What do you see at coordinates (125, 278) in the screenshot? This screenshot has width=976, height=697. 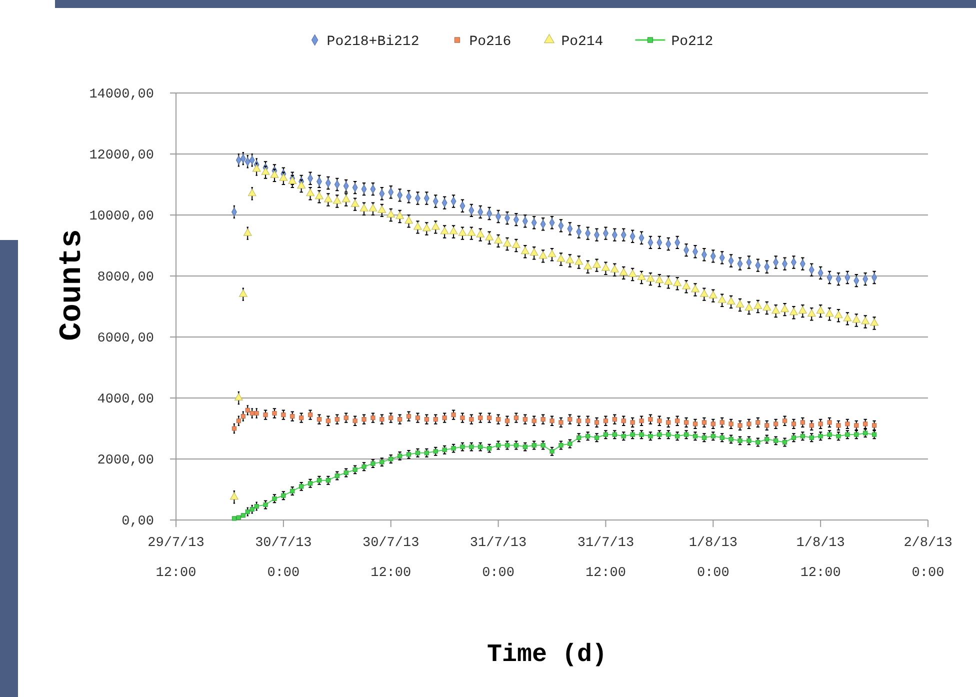 I see `y-tick-label: 8000,00` at bounding box center [125, 278].